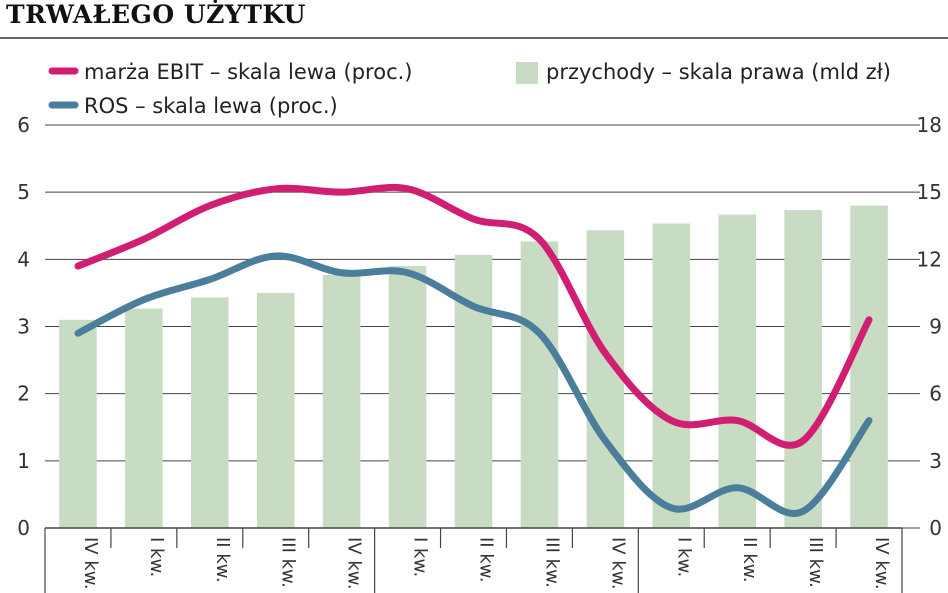 This screenshot has height=593, width=948. Describe the element at coordinates (23, 461) in the screenshot. I see `left-tick-label: 1` at that location.